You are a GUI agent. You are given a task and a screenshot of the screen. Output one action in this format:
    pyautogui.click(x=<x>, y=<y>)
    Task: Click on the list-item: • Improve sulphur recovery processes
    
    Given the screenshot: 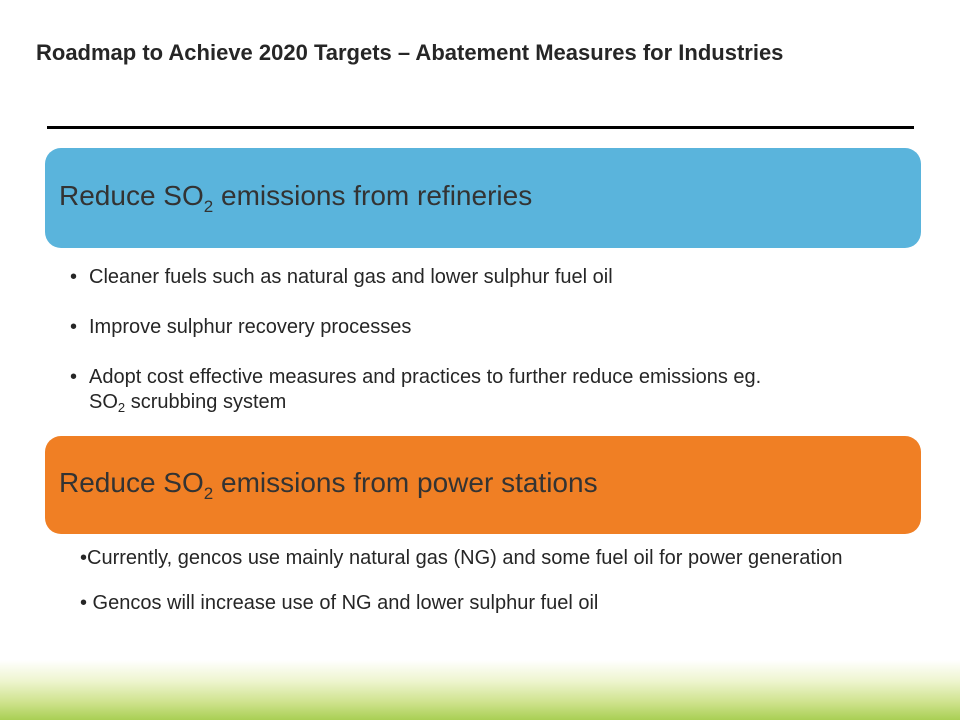 What is the action you would take?
    pyautogui.click(x=500, y=327)
    